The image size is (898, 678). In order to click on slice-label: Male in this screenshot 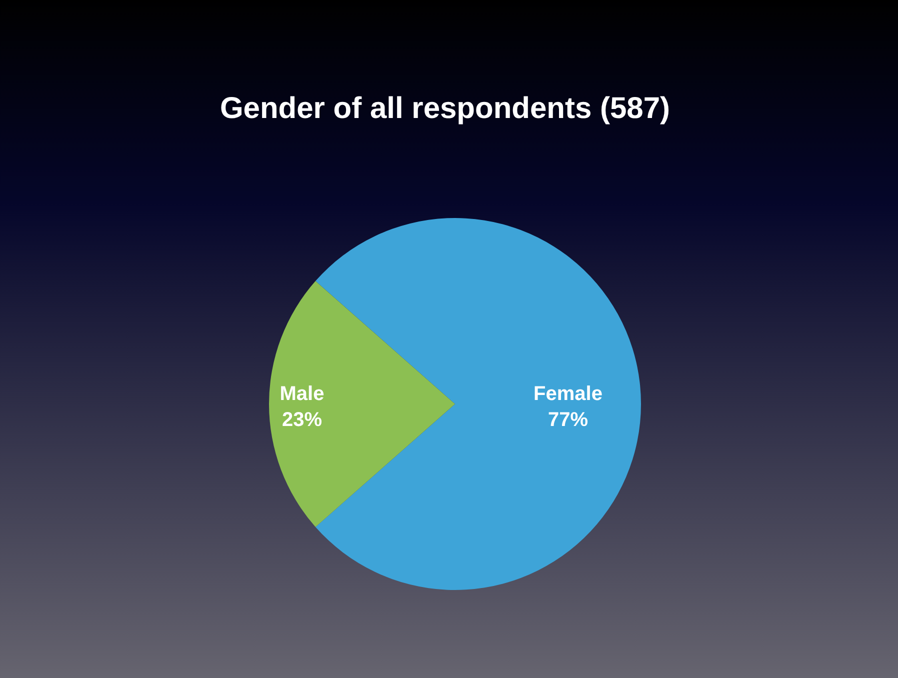, I will do `click(302, 394)`.